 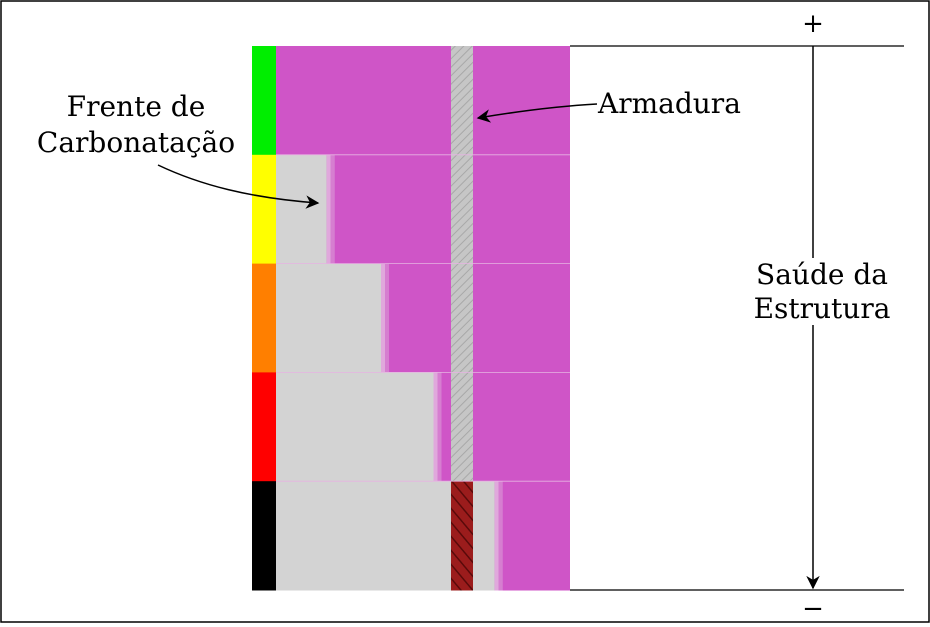 What do you see at coordinates (537, 113) in the screenshot?
I see `rebar-arrow` at bounding box center [537, 113].